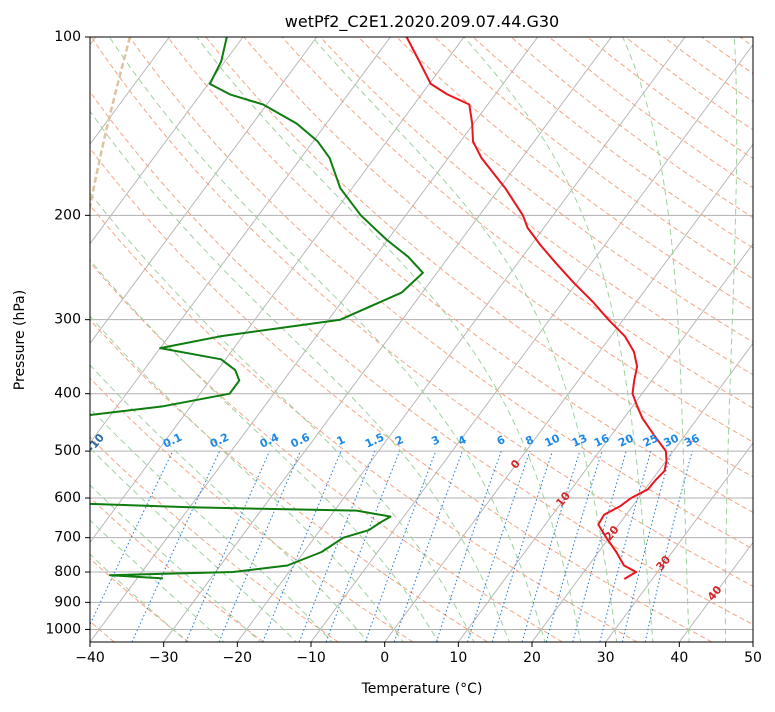 This screenshot has width=775, height=712. Describe the element at coordinates (341, 440) in the screenshot. I see `mixing-ratio-label: 1` at that location.